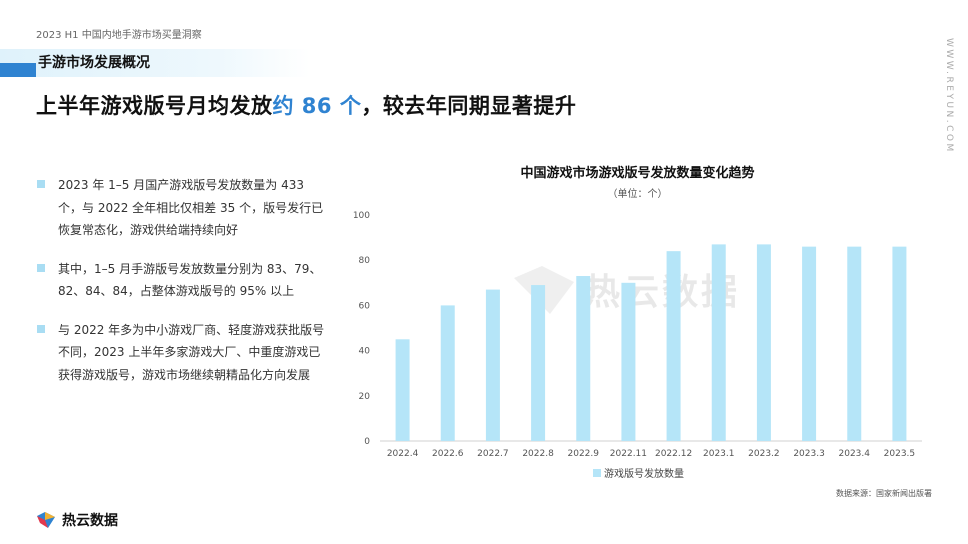 Image resolution: width=968 pixels, height=544 pixels. Describe the element at coordinates (538, 454) in the screenshot. I see `x-tick-label: 2022.8` at that location.